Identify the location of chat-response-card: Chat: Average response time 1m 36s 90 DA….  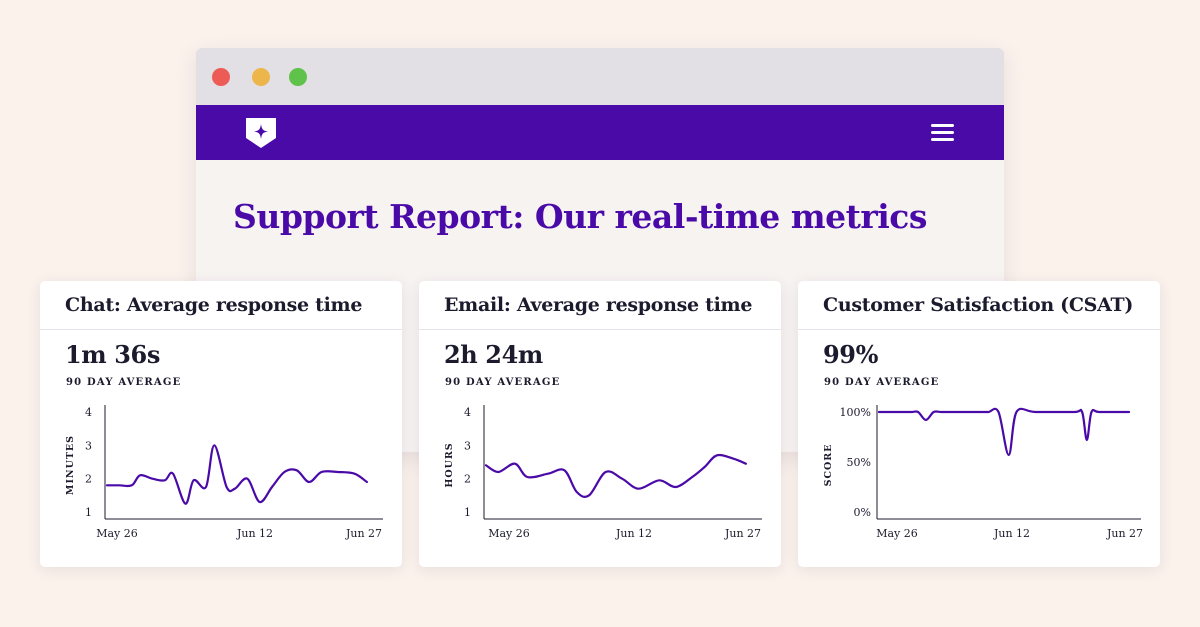
(221, 424).